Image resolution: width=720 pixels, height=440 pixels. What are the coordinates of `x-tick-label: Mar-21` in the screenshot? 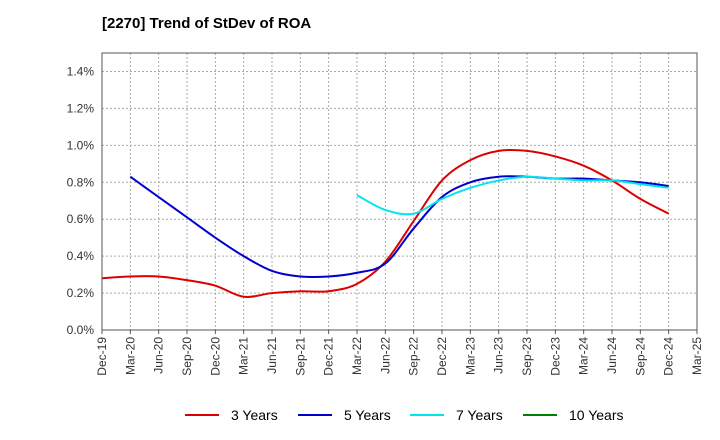 It's located at (244, 356).